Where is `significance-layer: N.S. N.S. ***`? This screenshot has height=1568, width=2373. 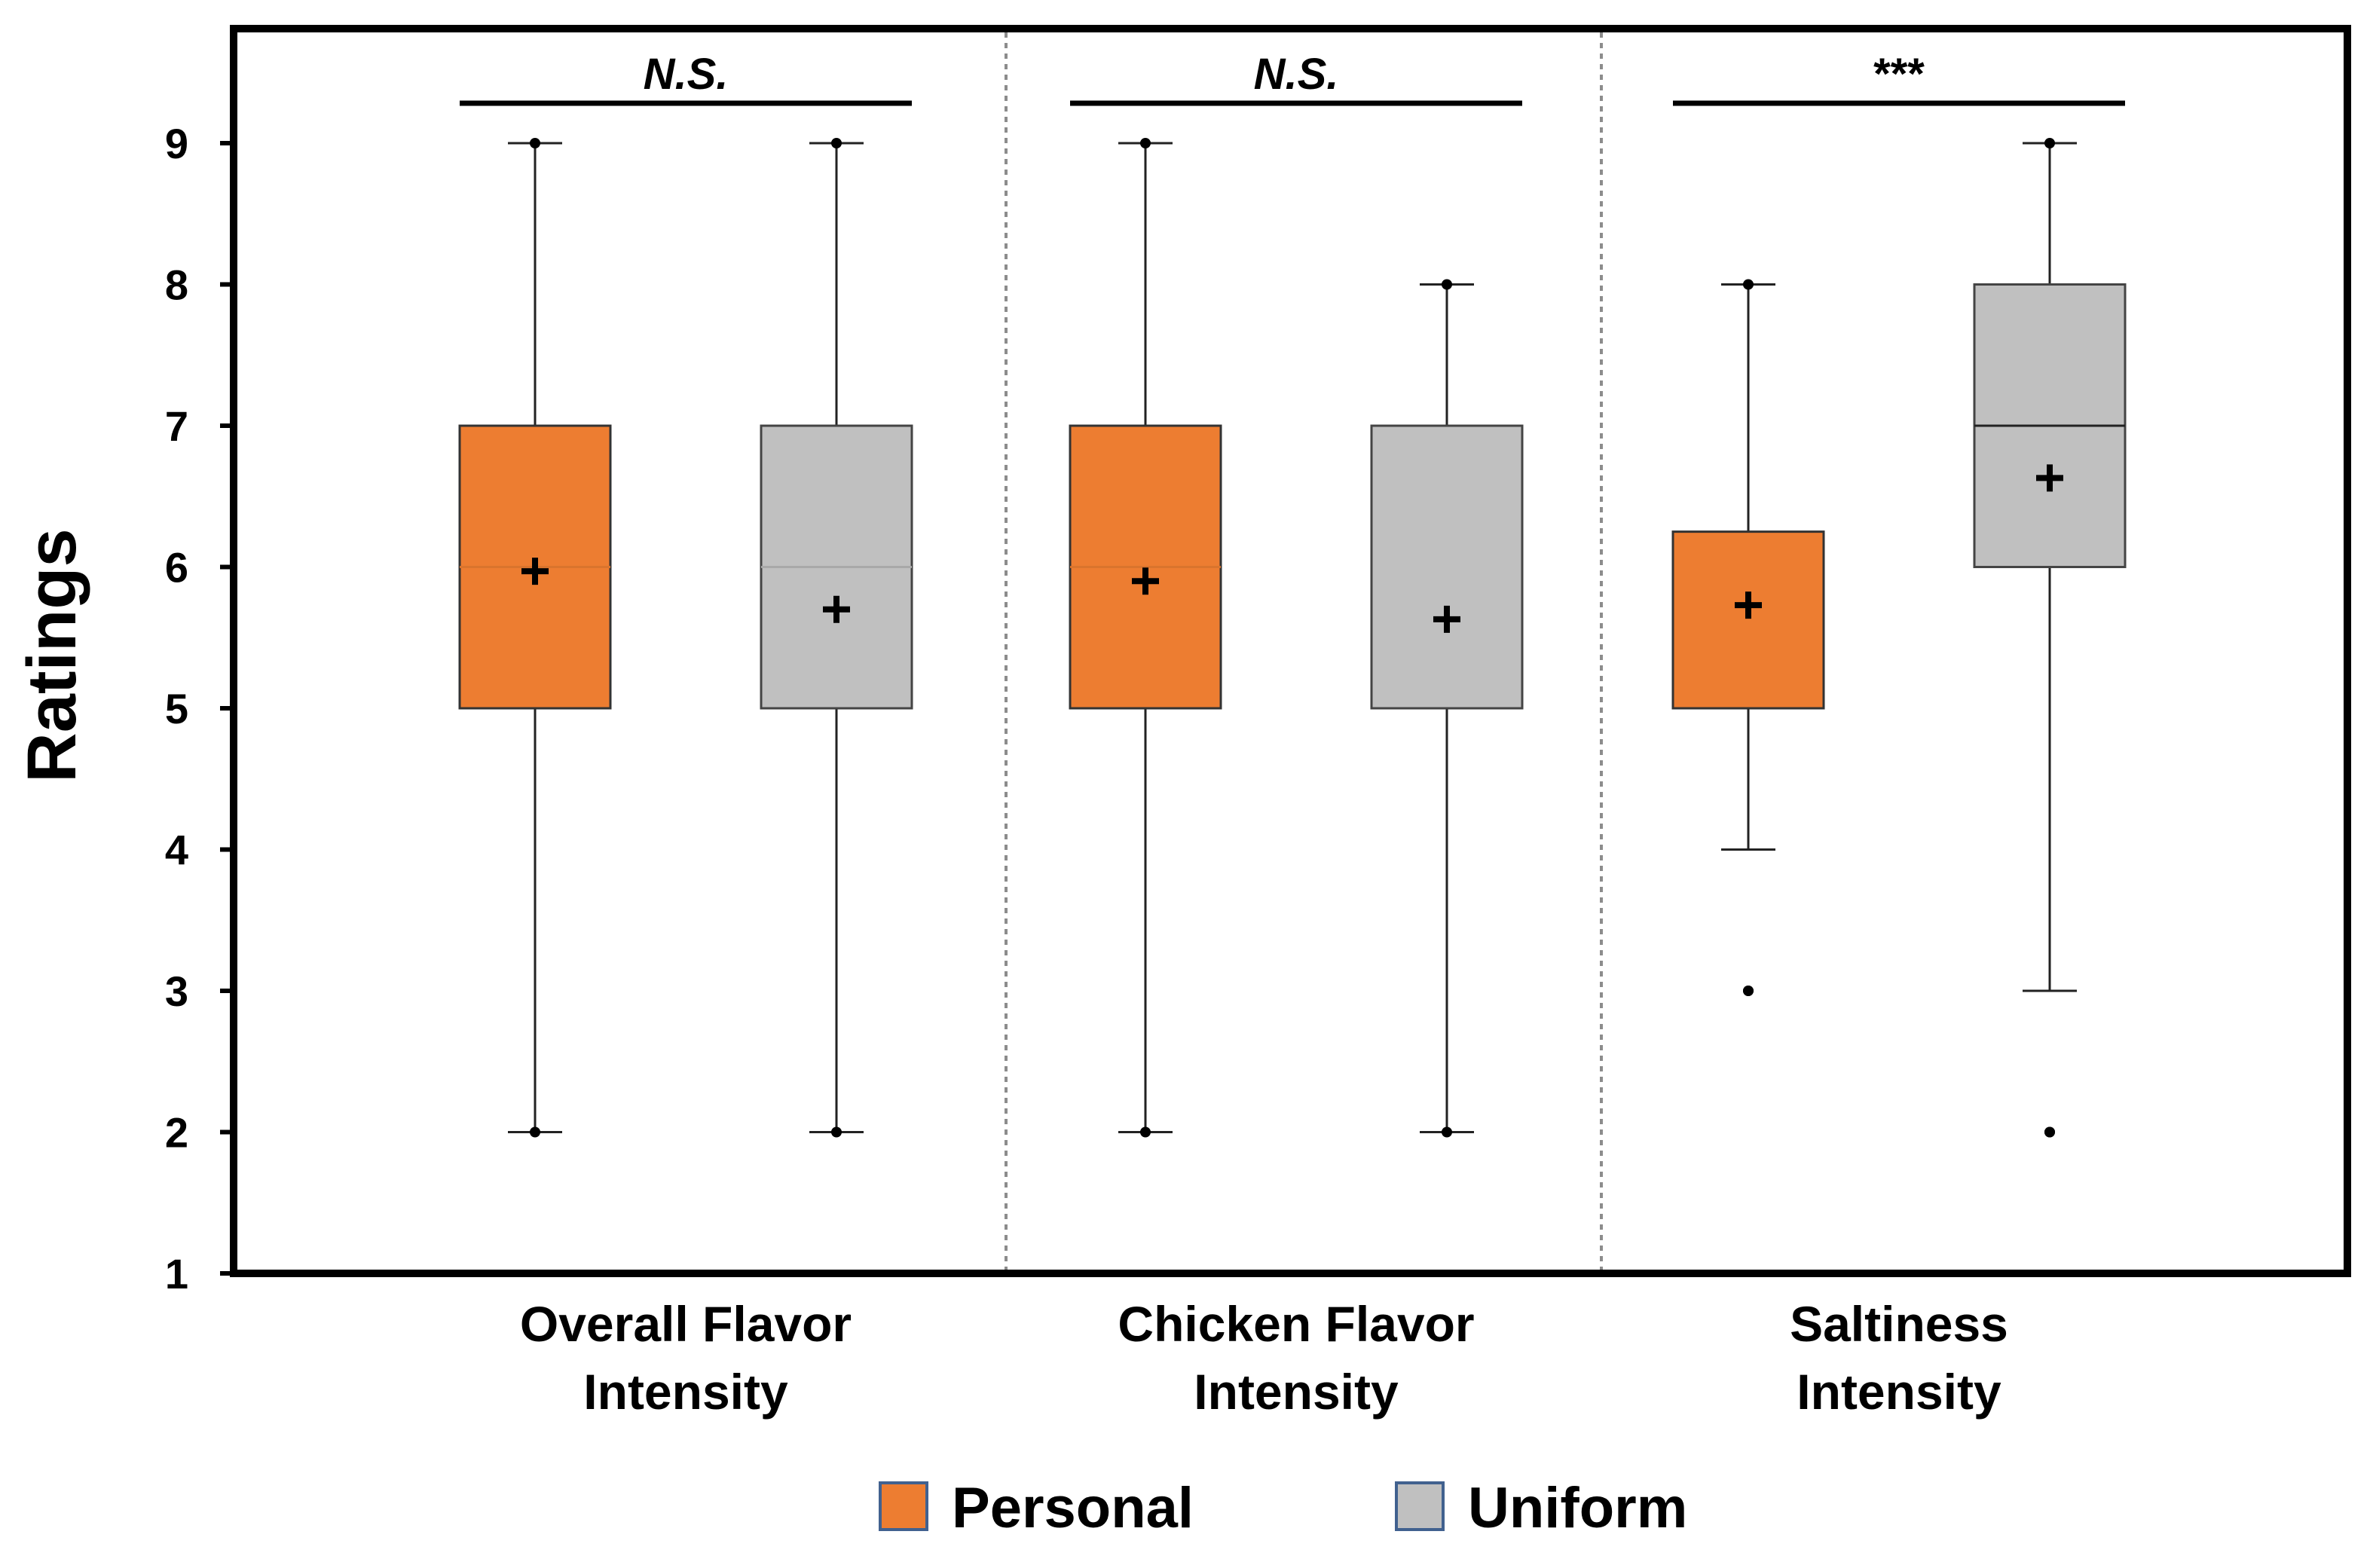 significance-layer: N.S. N.S. *** is located at coordinates (1292, 78).